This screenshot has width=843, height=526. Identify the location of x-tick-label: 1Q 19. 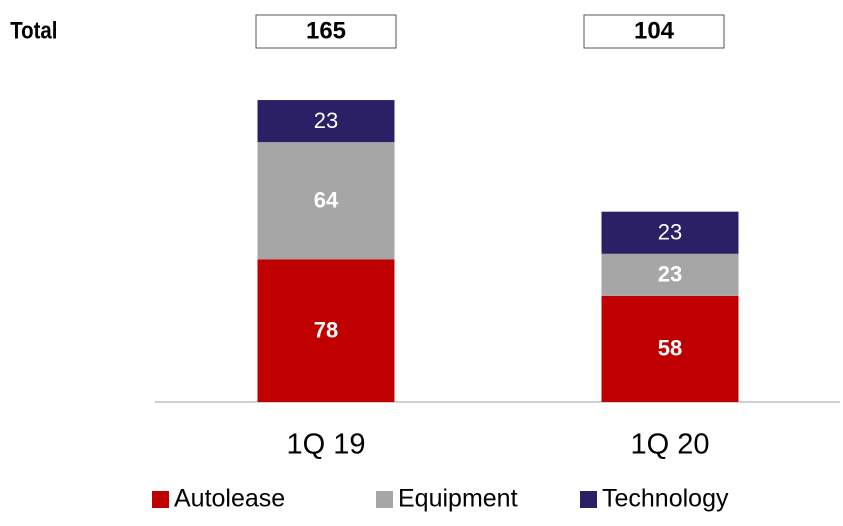
(326, 445).